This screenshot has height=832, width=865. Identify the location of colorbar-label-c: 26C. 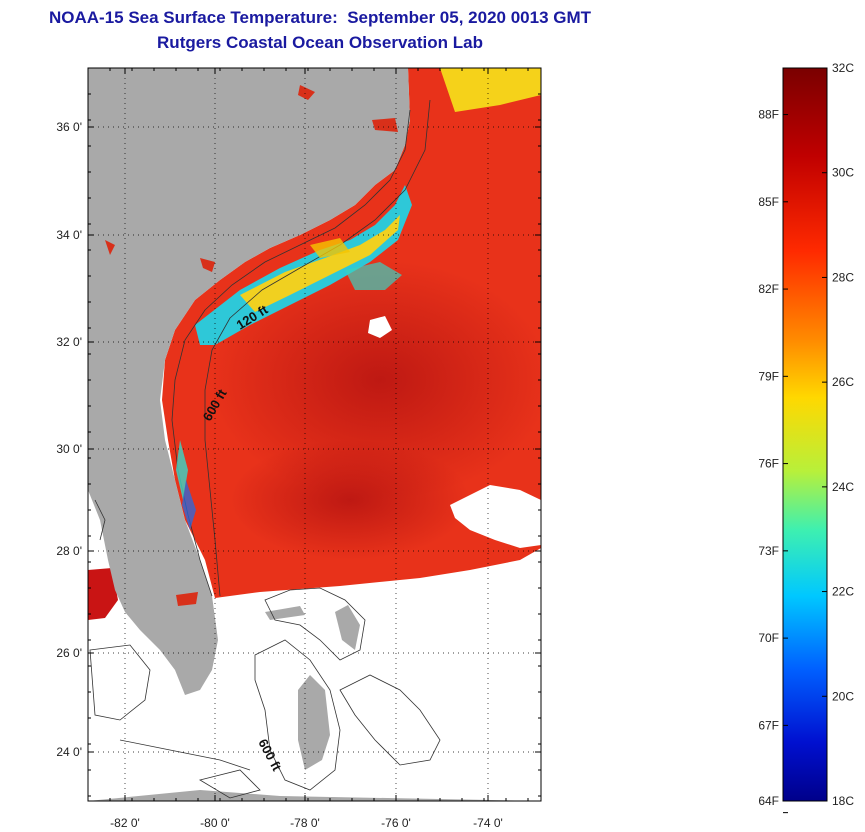
(843, 382).